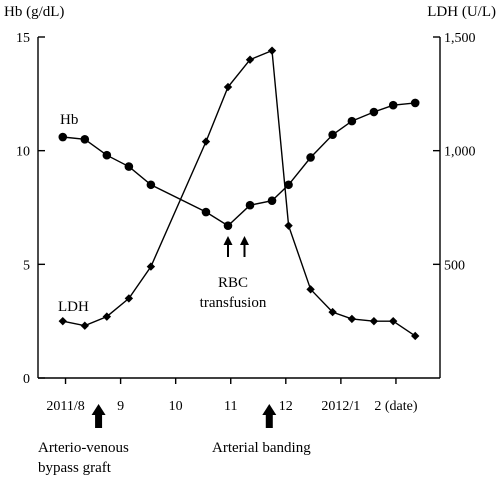  What do you see at coordinates (230, 406) in the screenshot?
I see `x-tick-label: 11` at bounding box center [230, 406].